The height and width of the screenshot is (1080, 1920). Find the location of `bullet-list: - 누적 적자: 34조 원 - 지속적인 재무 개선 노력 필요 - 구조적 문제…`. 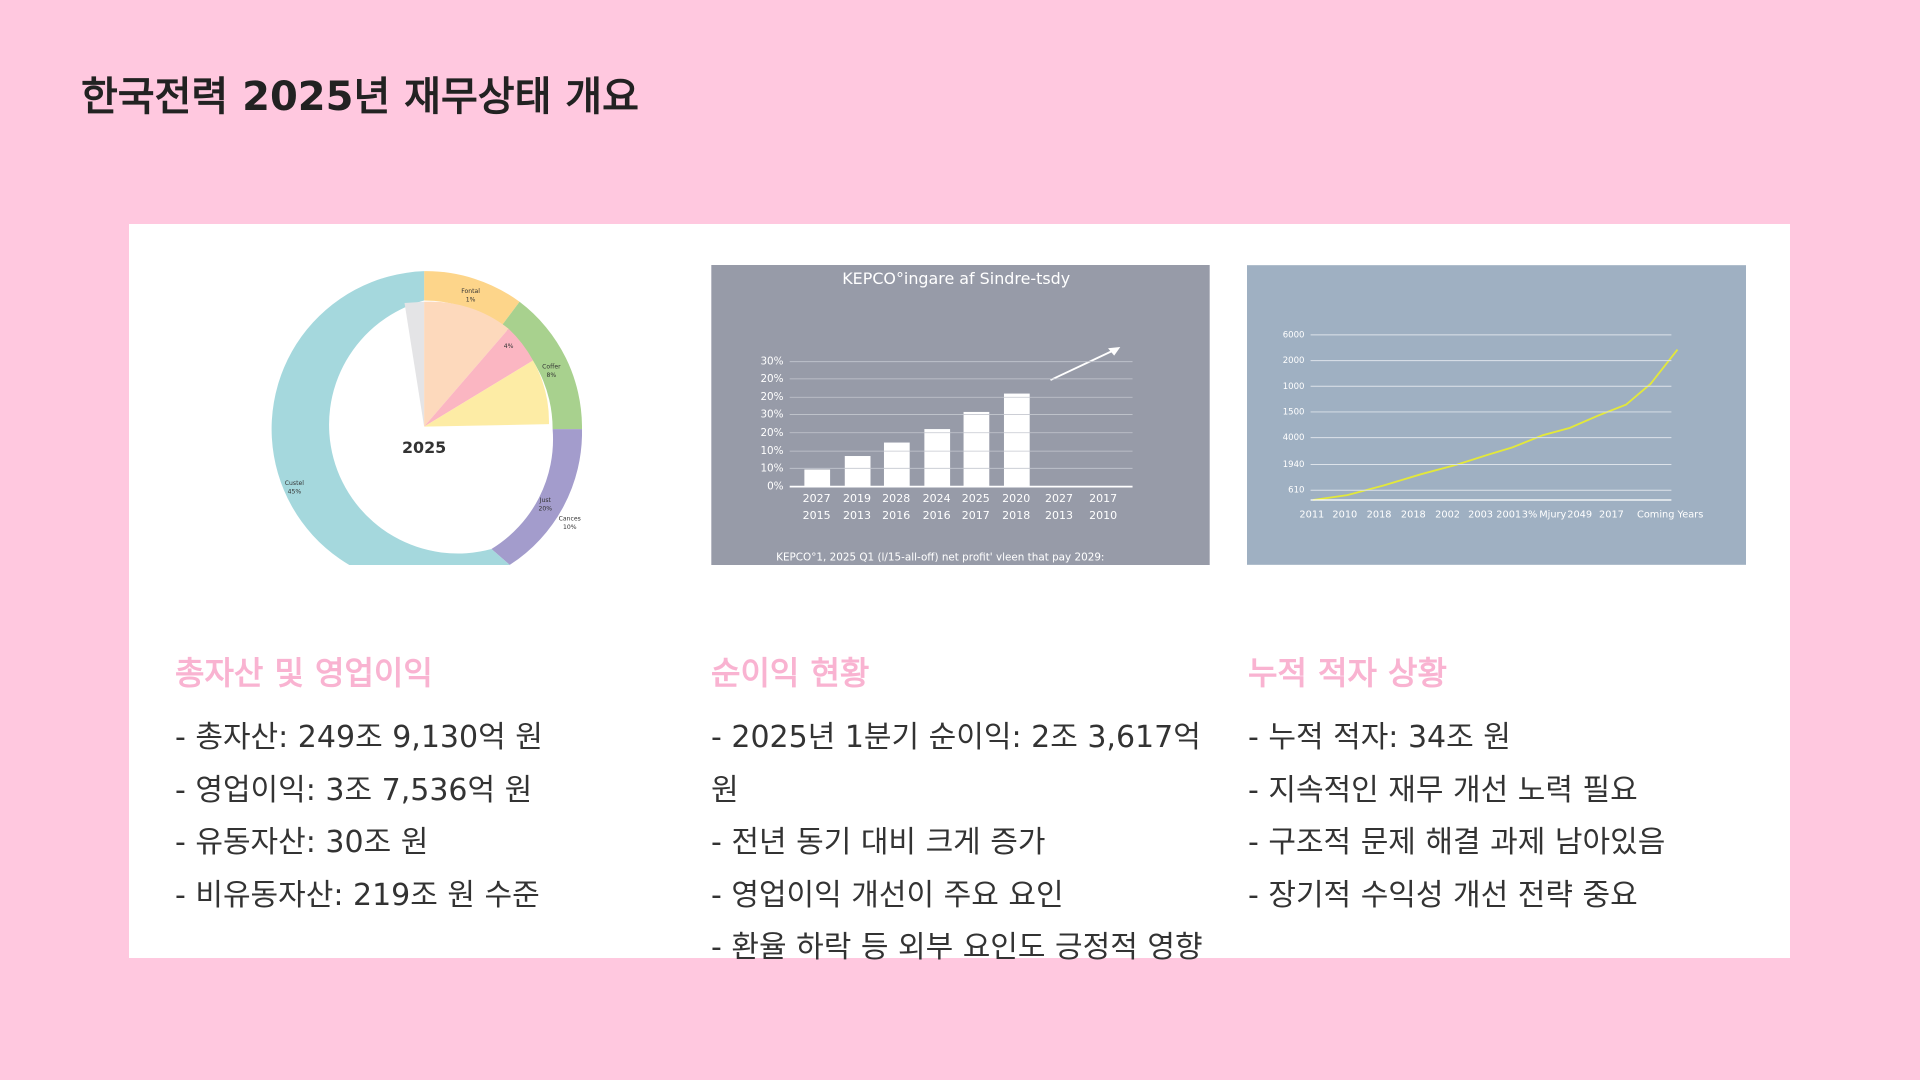

bullet-list: - 누적 적자: 34조 원 - 지속적인 재무 개선 노력 필요 - 구조적 문제… is located at coordinates (1498, 817).